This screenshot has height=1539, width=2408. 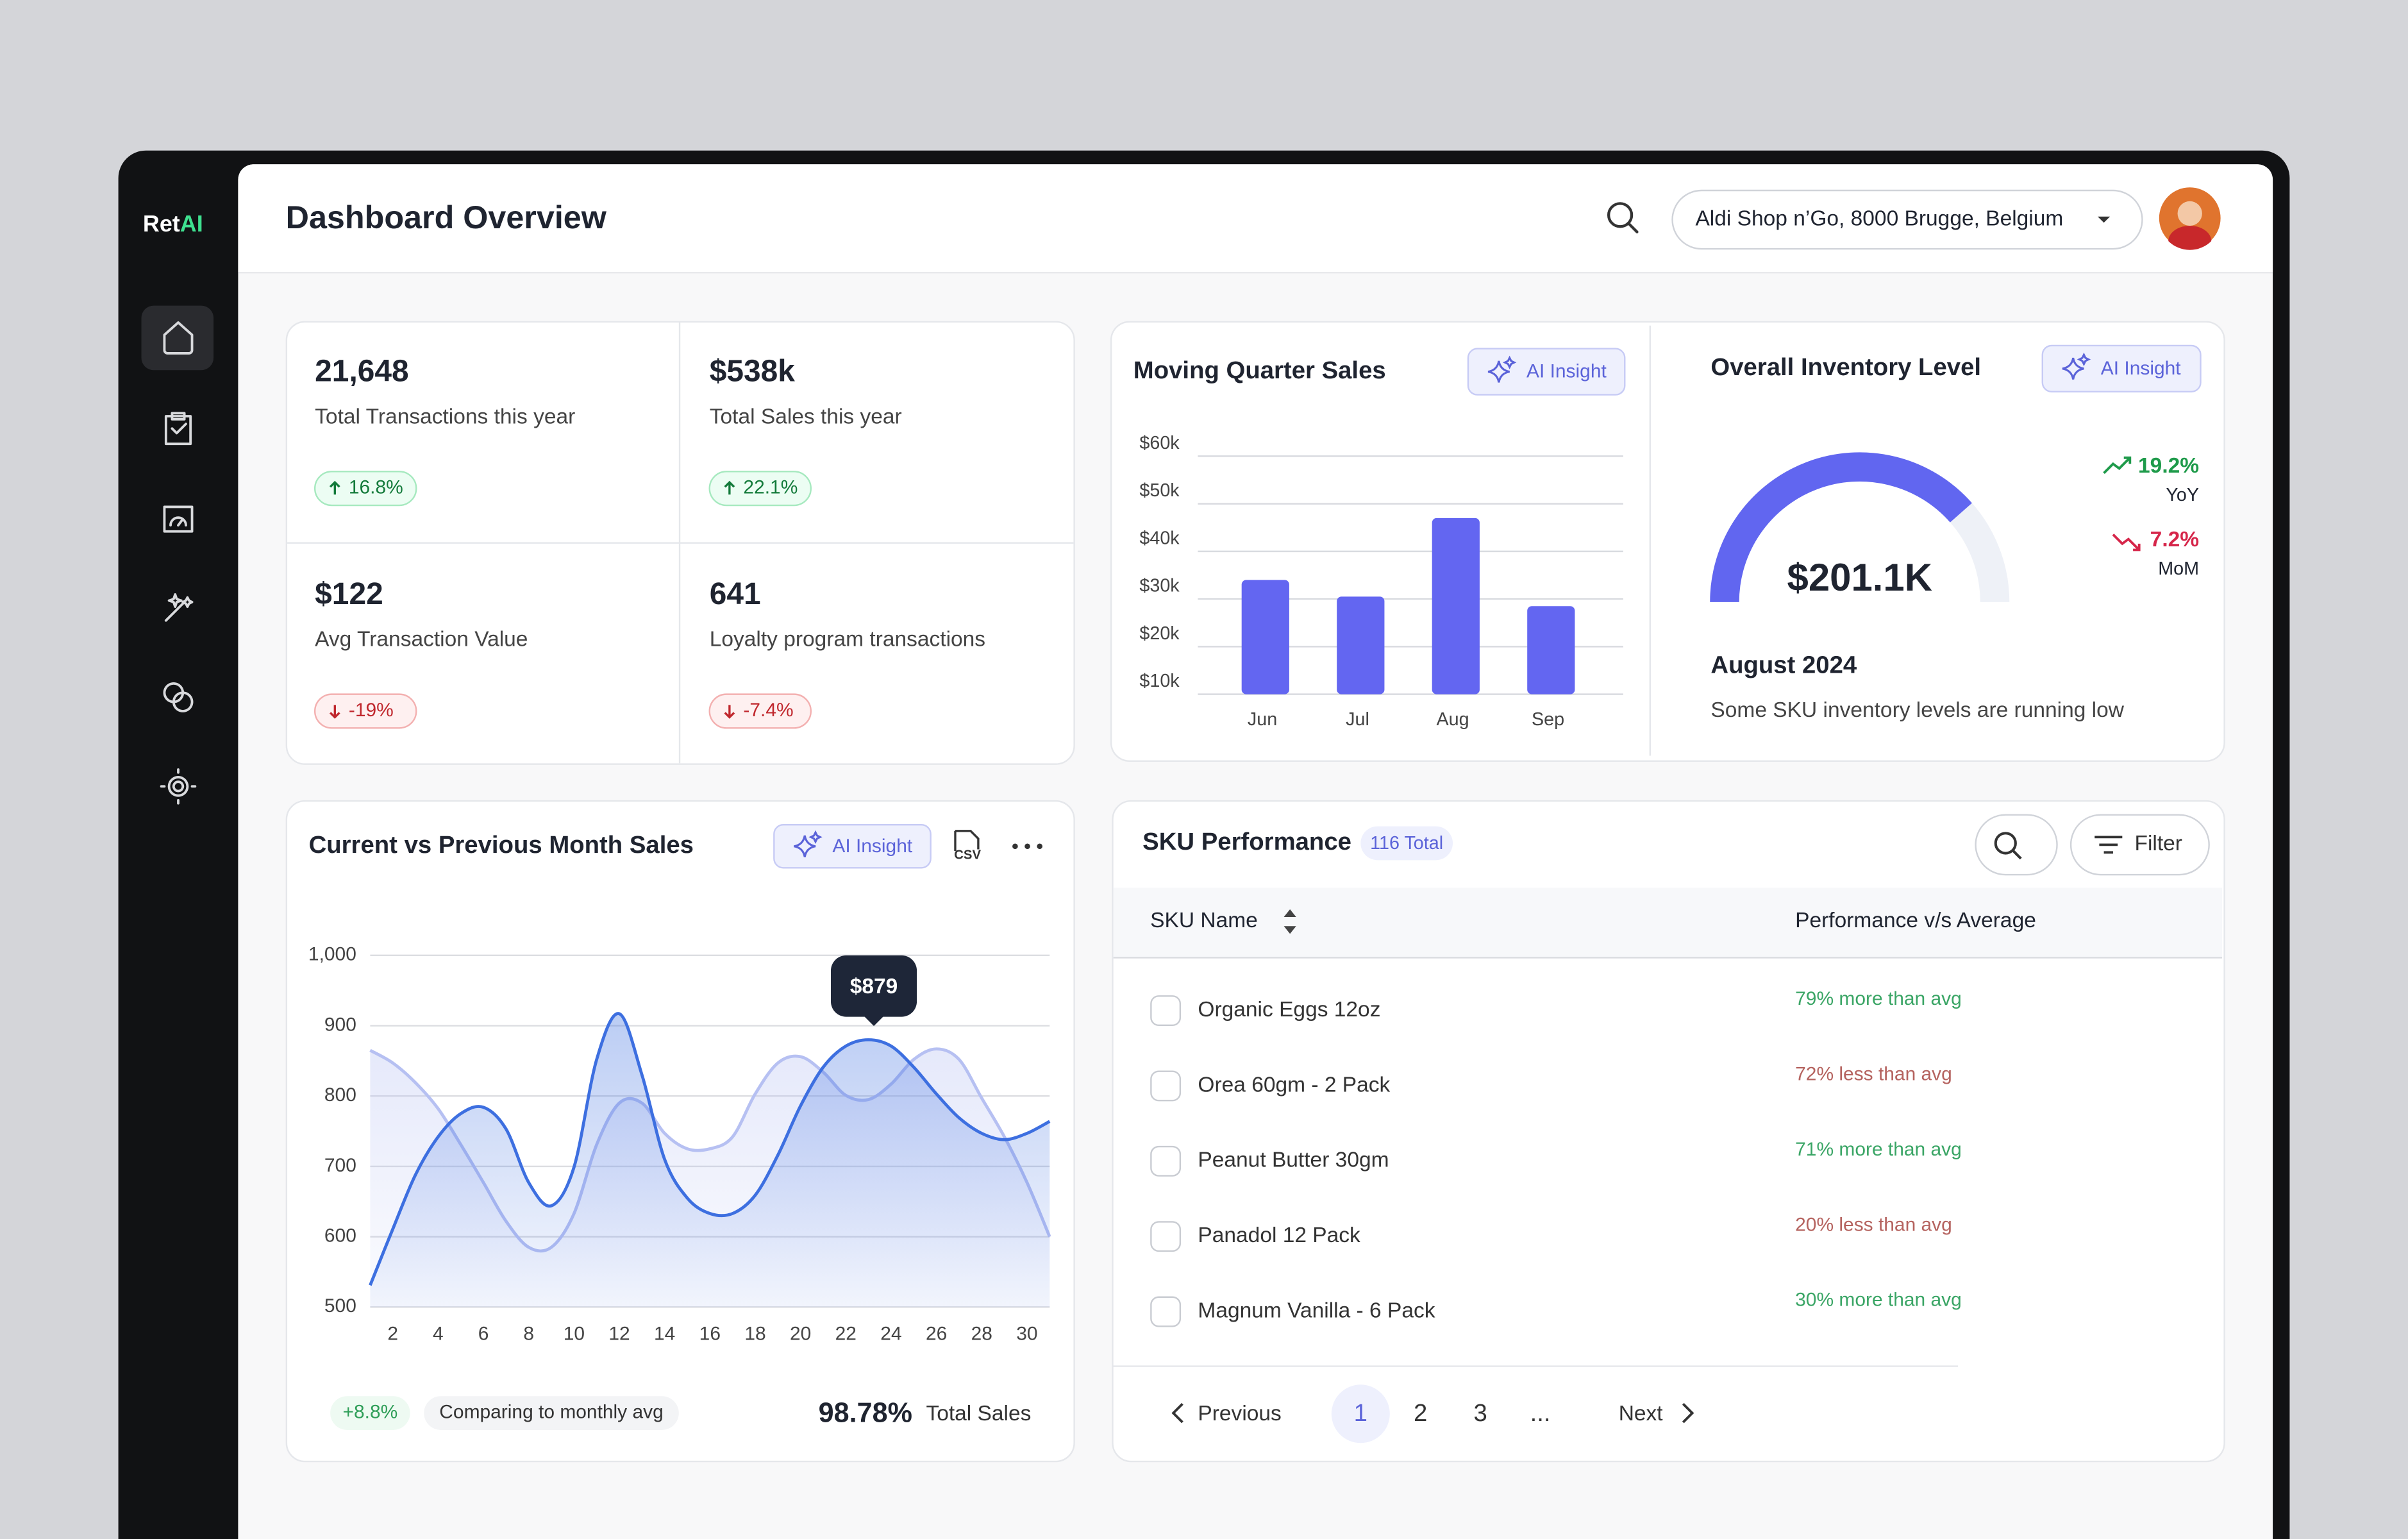 What do you see at coordinates (978, 1413) in the screenshot?
I see `footer-total-label: Total Sales` at bounding box center [978, 1413].